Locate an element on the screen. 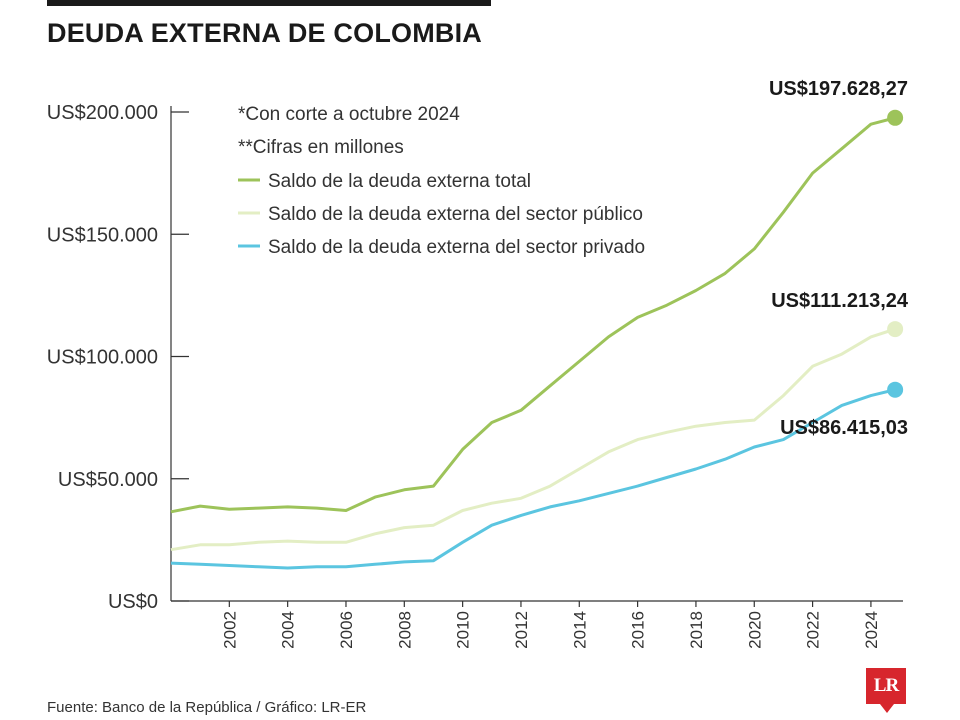 The height and width of the screenshot is (720, 960). y-tick-label: US$50.000 is located at coordinates (108, 480).